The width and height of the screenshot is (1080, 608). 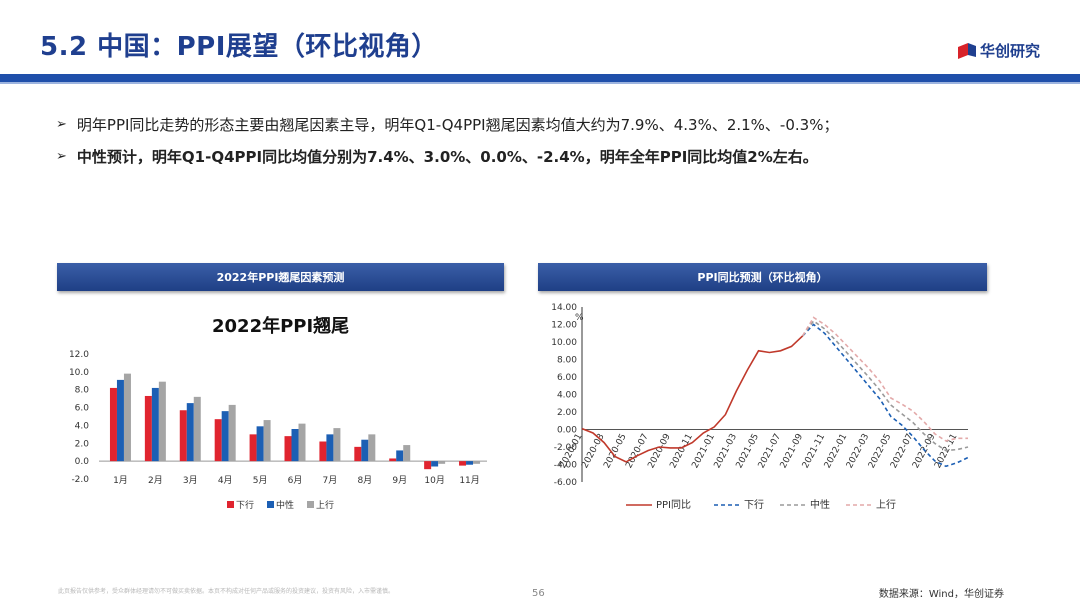 I want to click on x-tick-label: 5月, so click(x=260, y=480).